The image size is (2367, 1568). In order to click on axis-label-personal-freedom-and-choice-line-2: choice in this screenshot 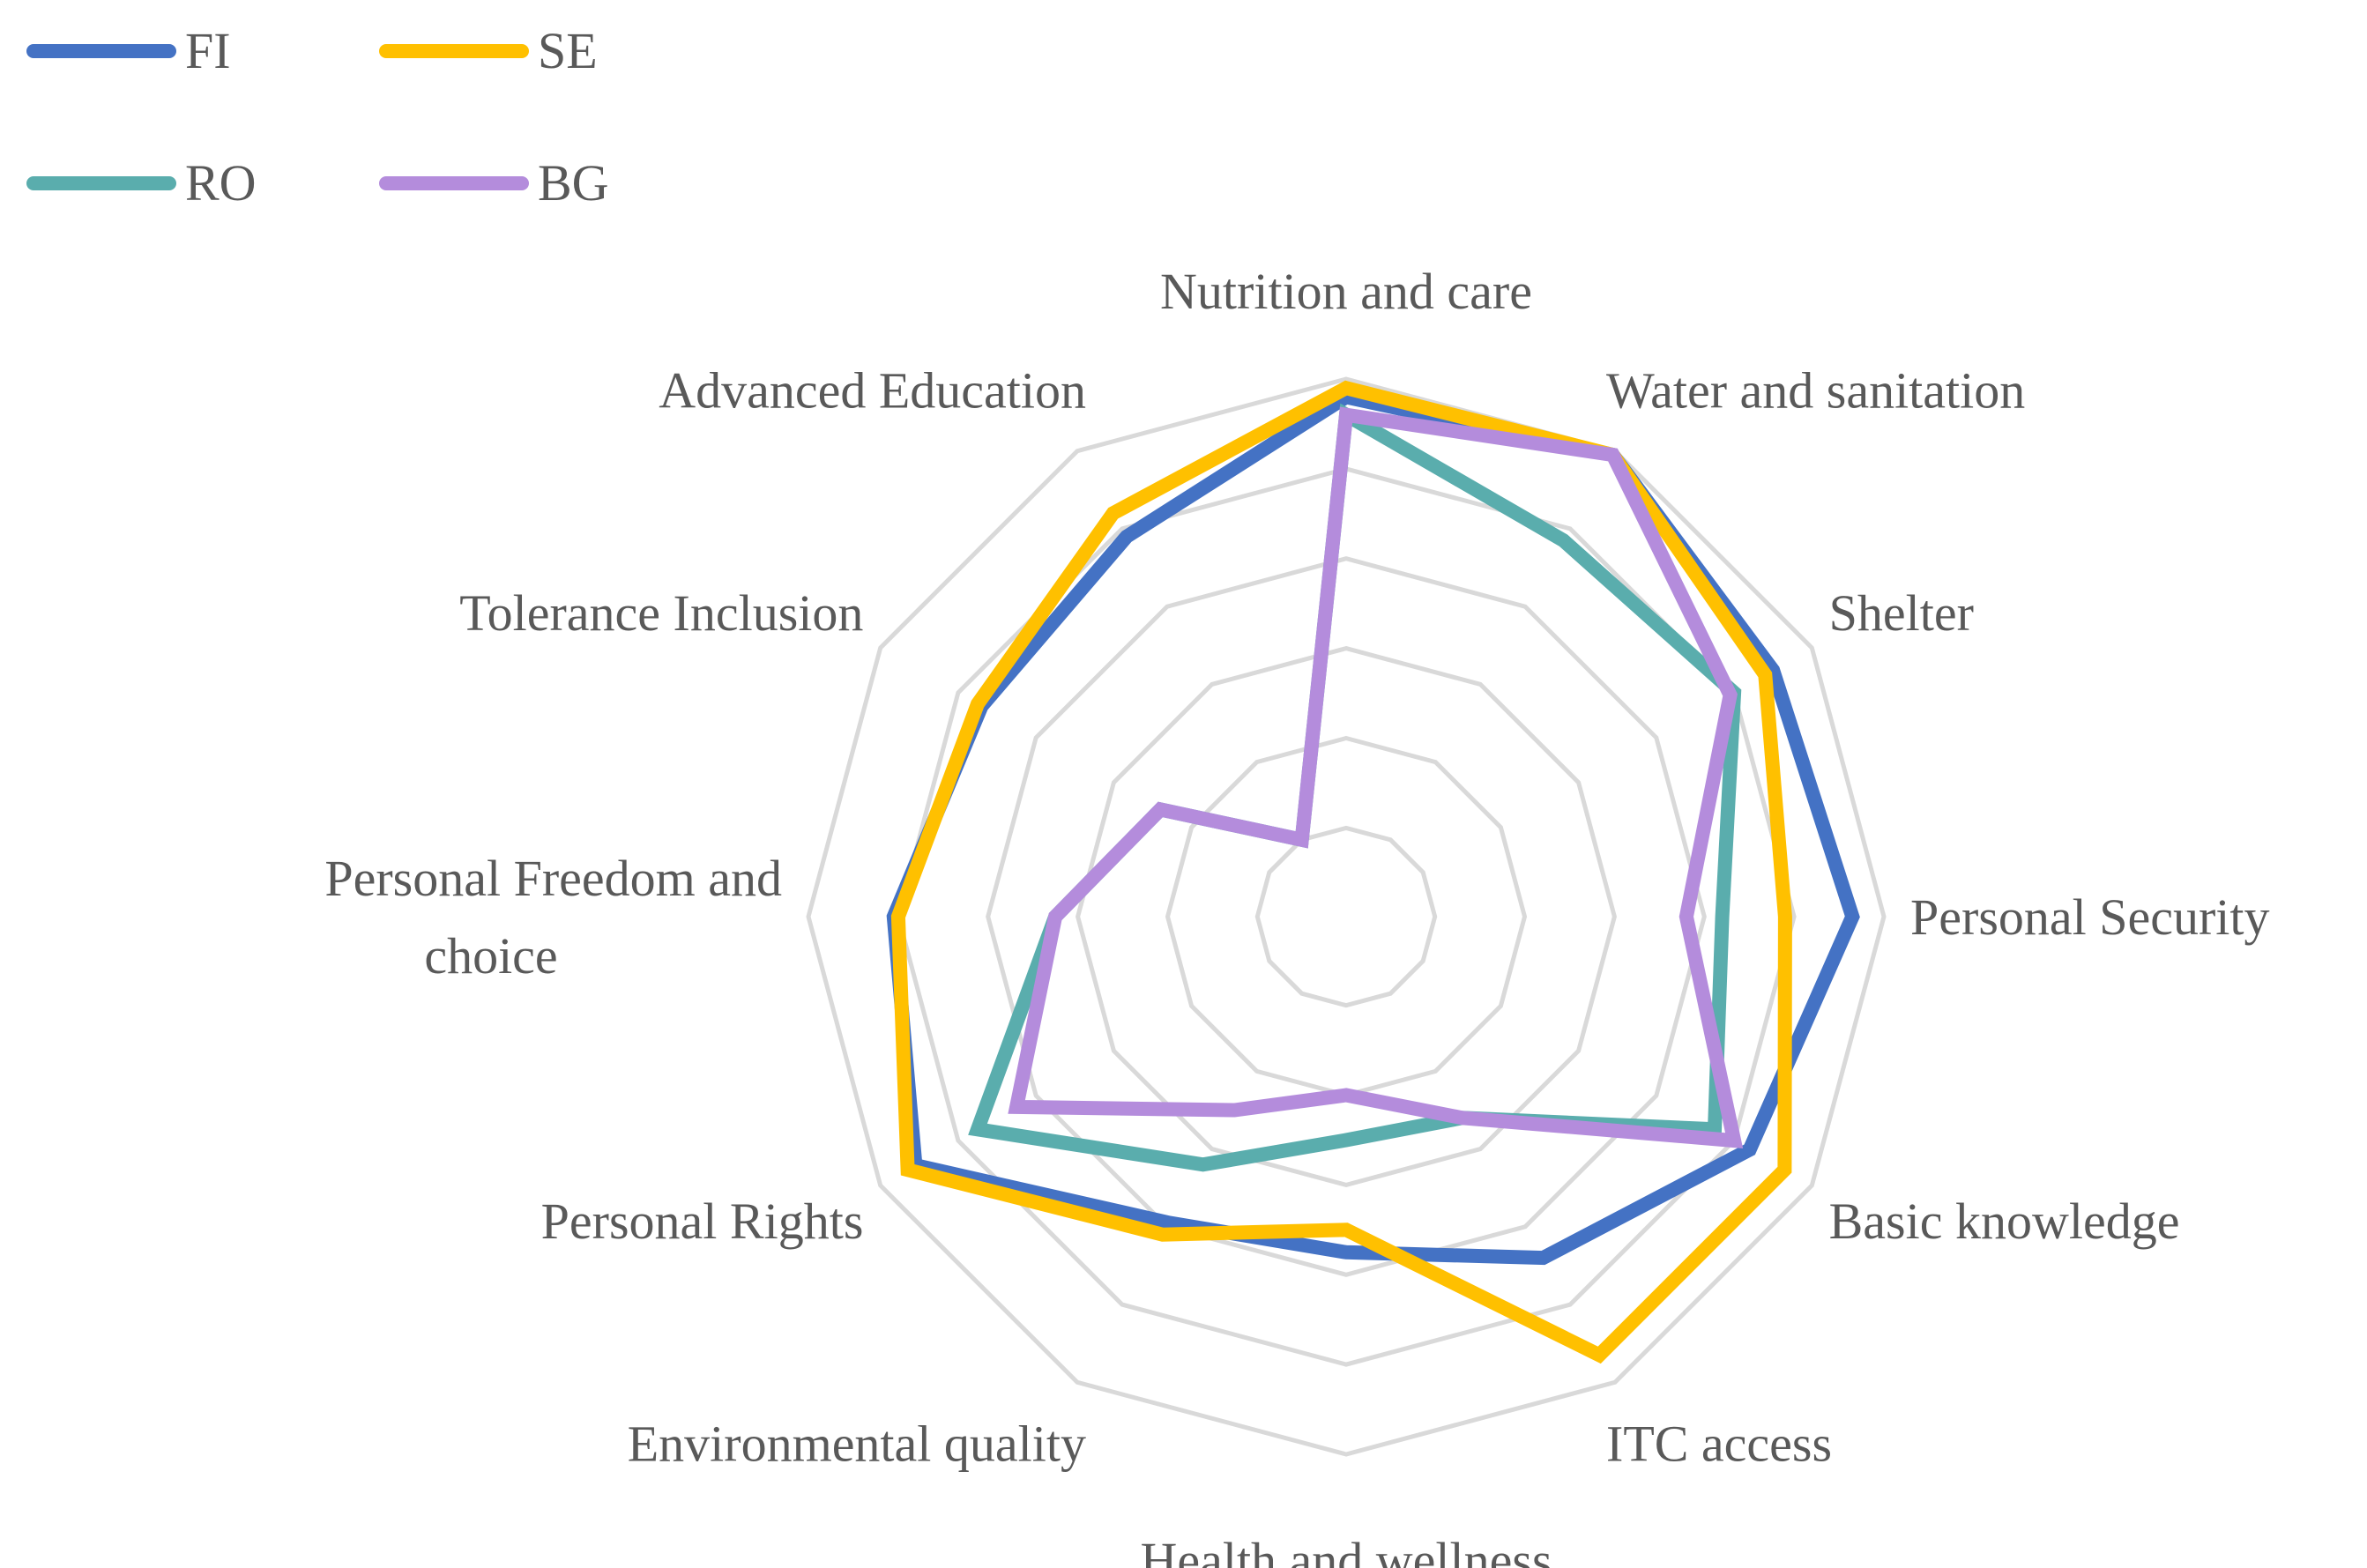, I will do `click(490, 956)`.